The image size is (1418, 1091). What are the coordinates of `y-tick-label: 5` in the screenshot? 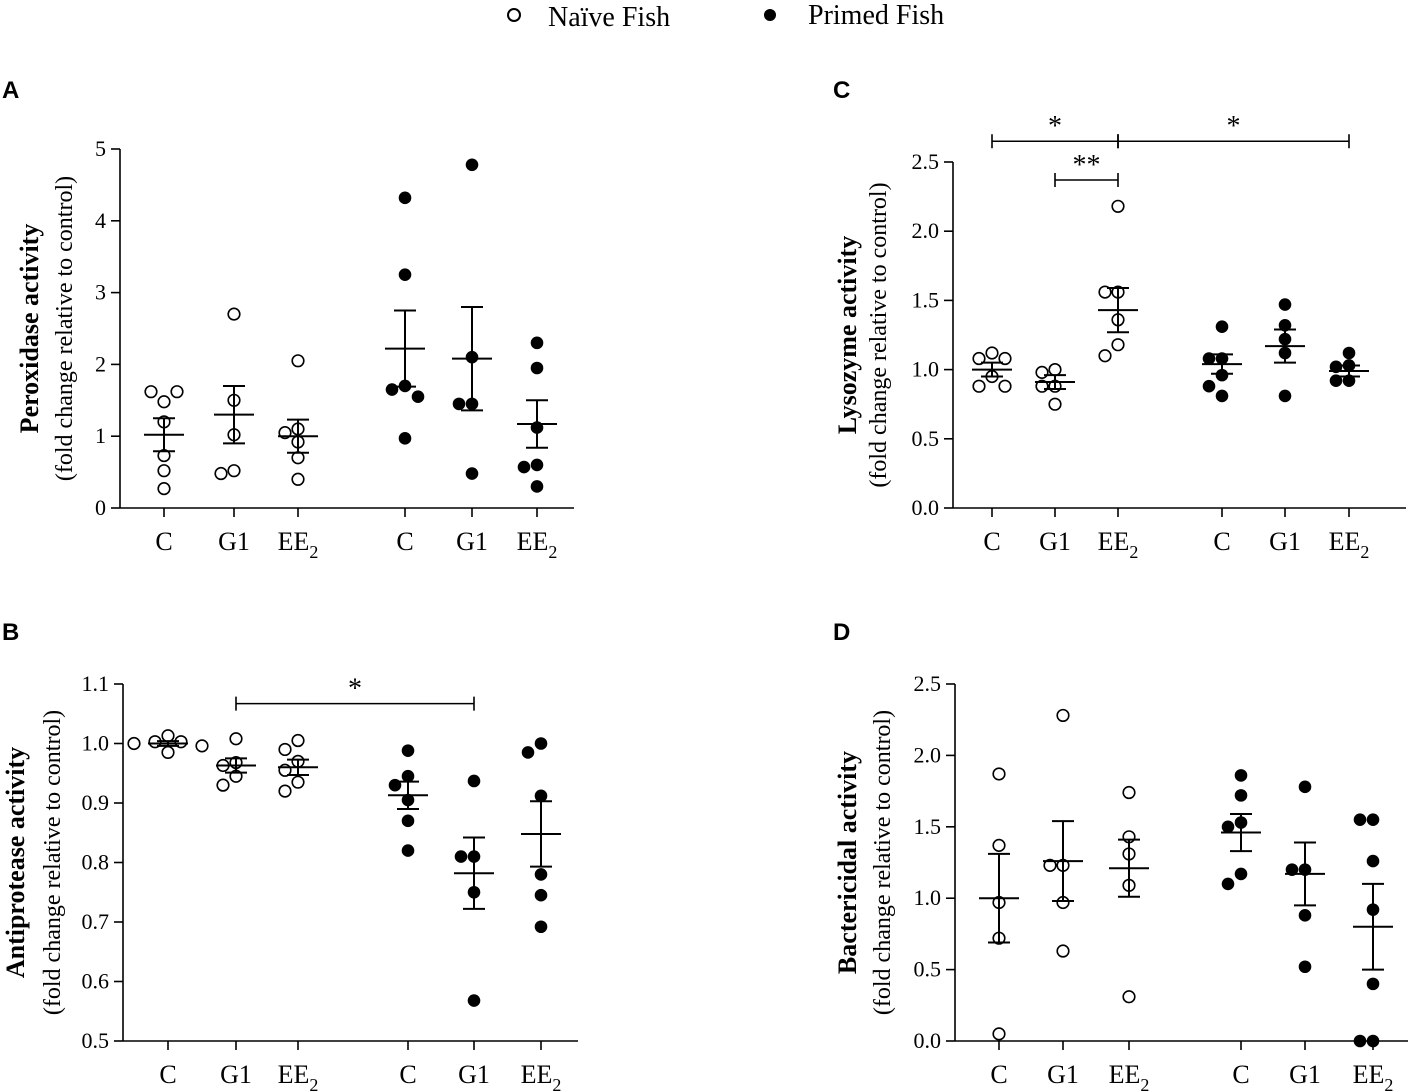 It's located at (100, 148).